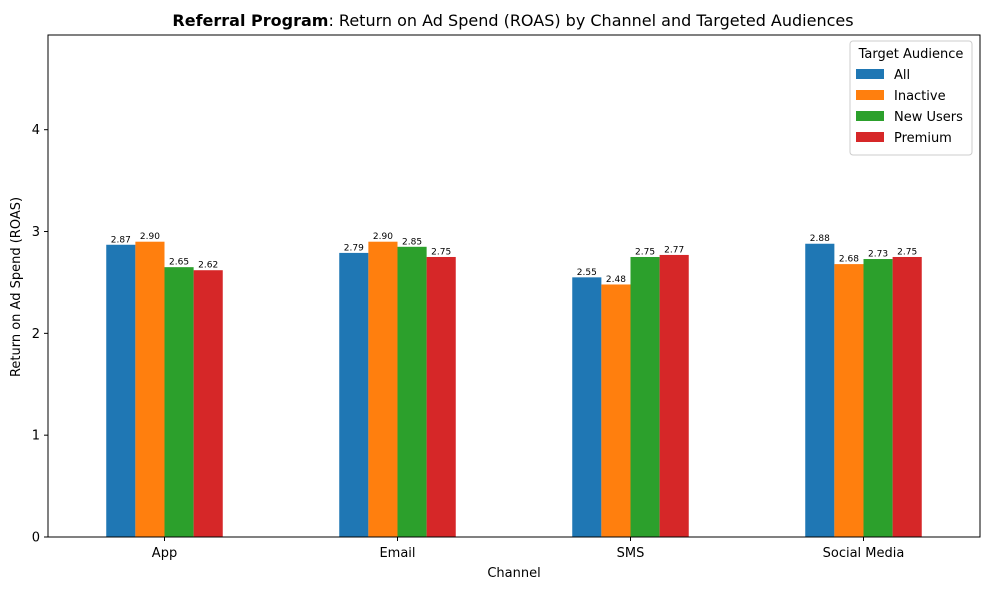 The width and height of the screenshot is (989, 590). What do you see at coordinates (36, 436) in the screenshot?
I see `y-tick-label: 1` at bounding box center [36, 436].